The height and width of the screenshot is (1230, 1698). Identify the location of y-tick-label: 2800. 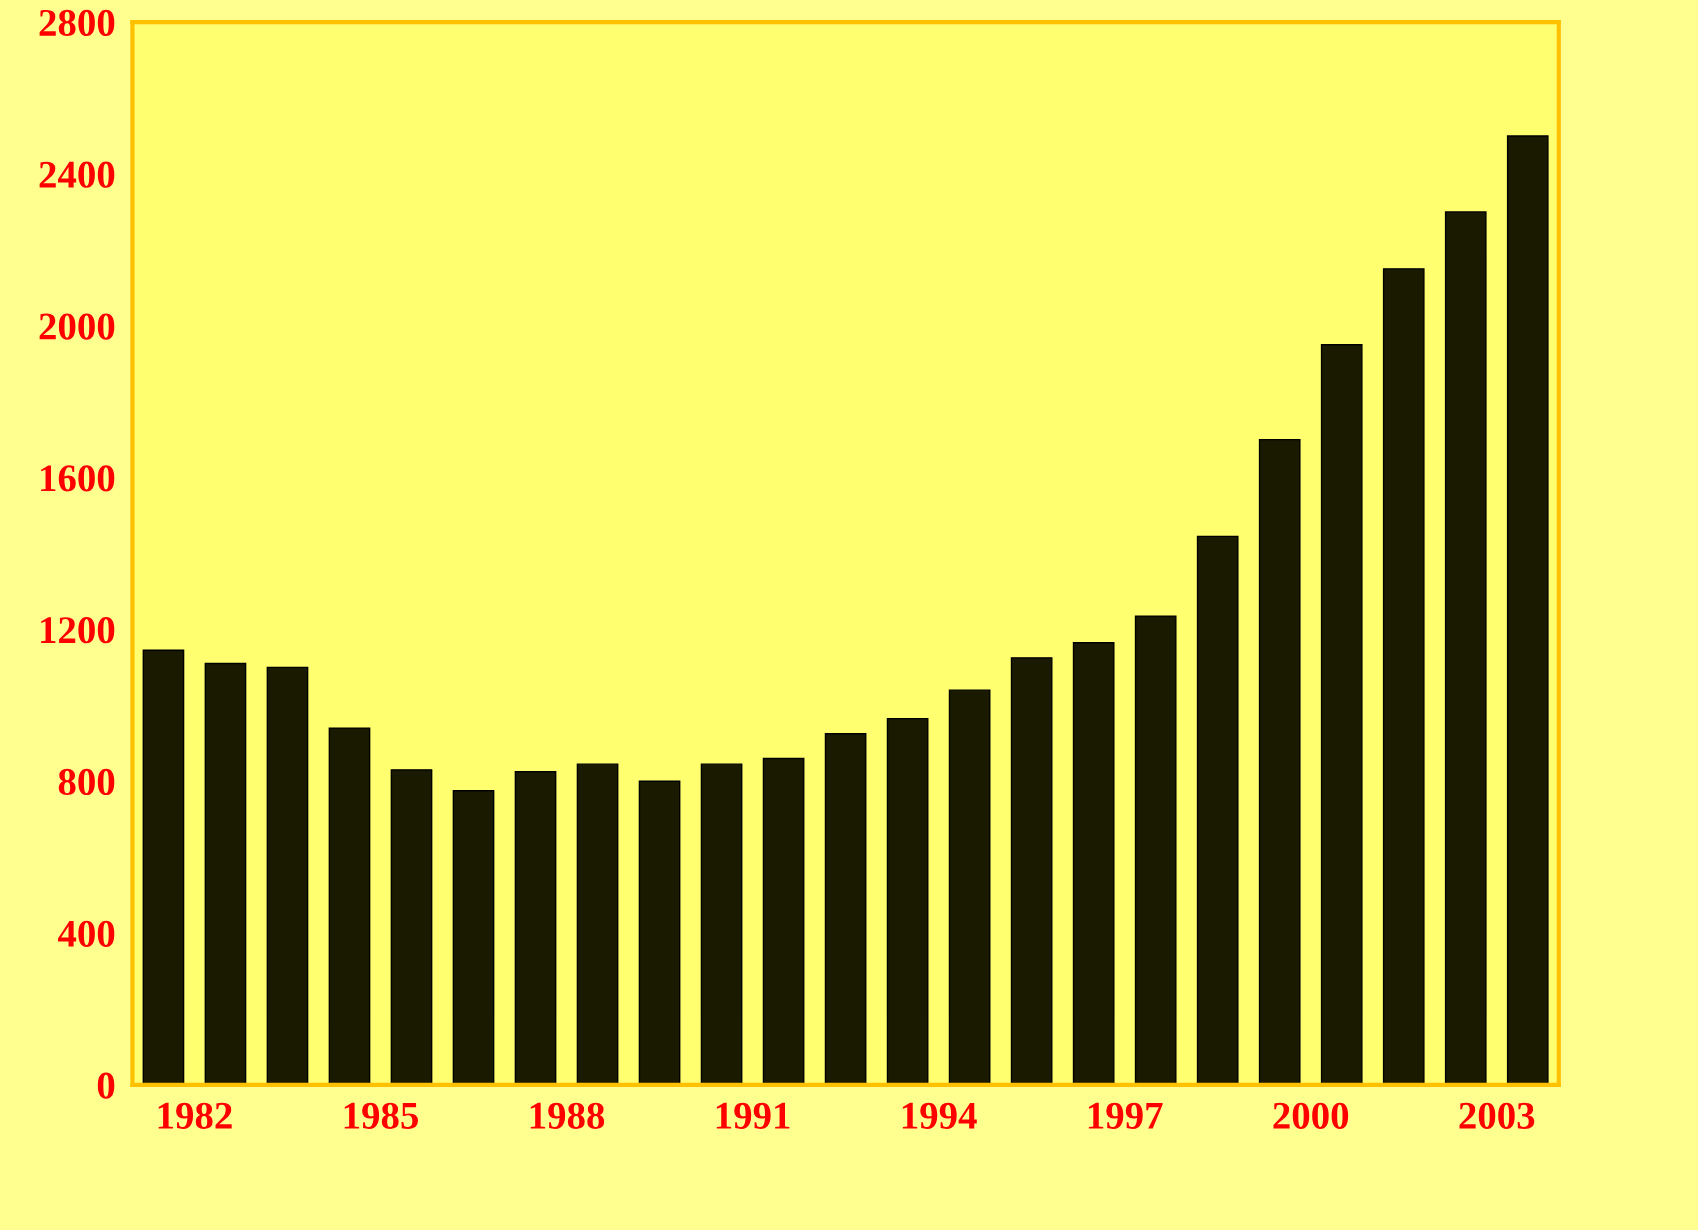
(77, 23).